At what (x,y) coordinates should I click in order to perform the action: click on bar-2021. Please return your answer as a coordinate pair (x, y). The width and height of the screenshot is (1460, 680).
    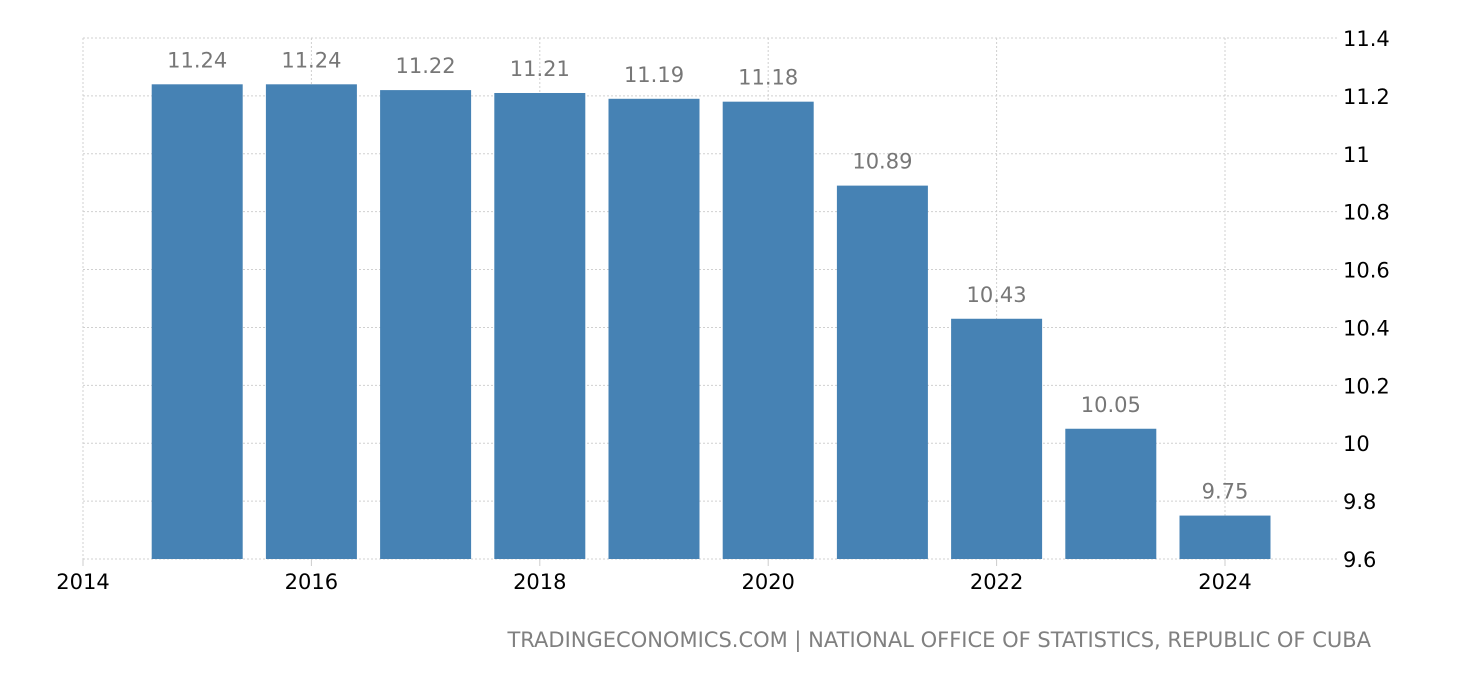
    Looking at the image, I should click on (882, 372).